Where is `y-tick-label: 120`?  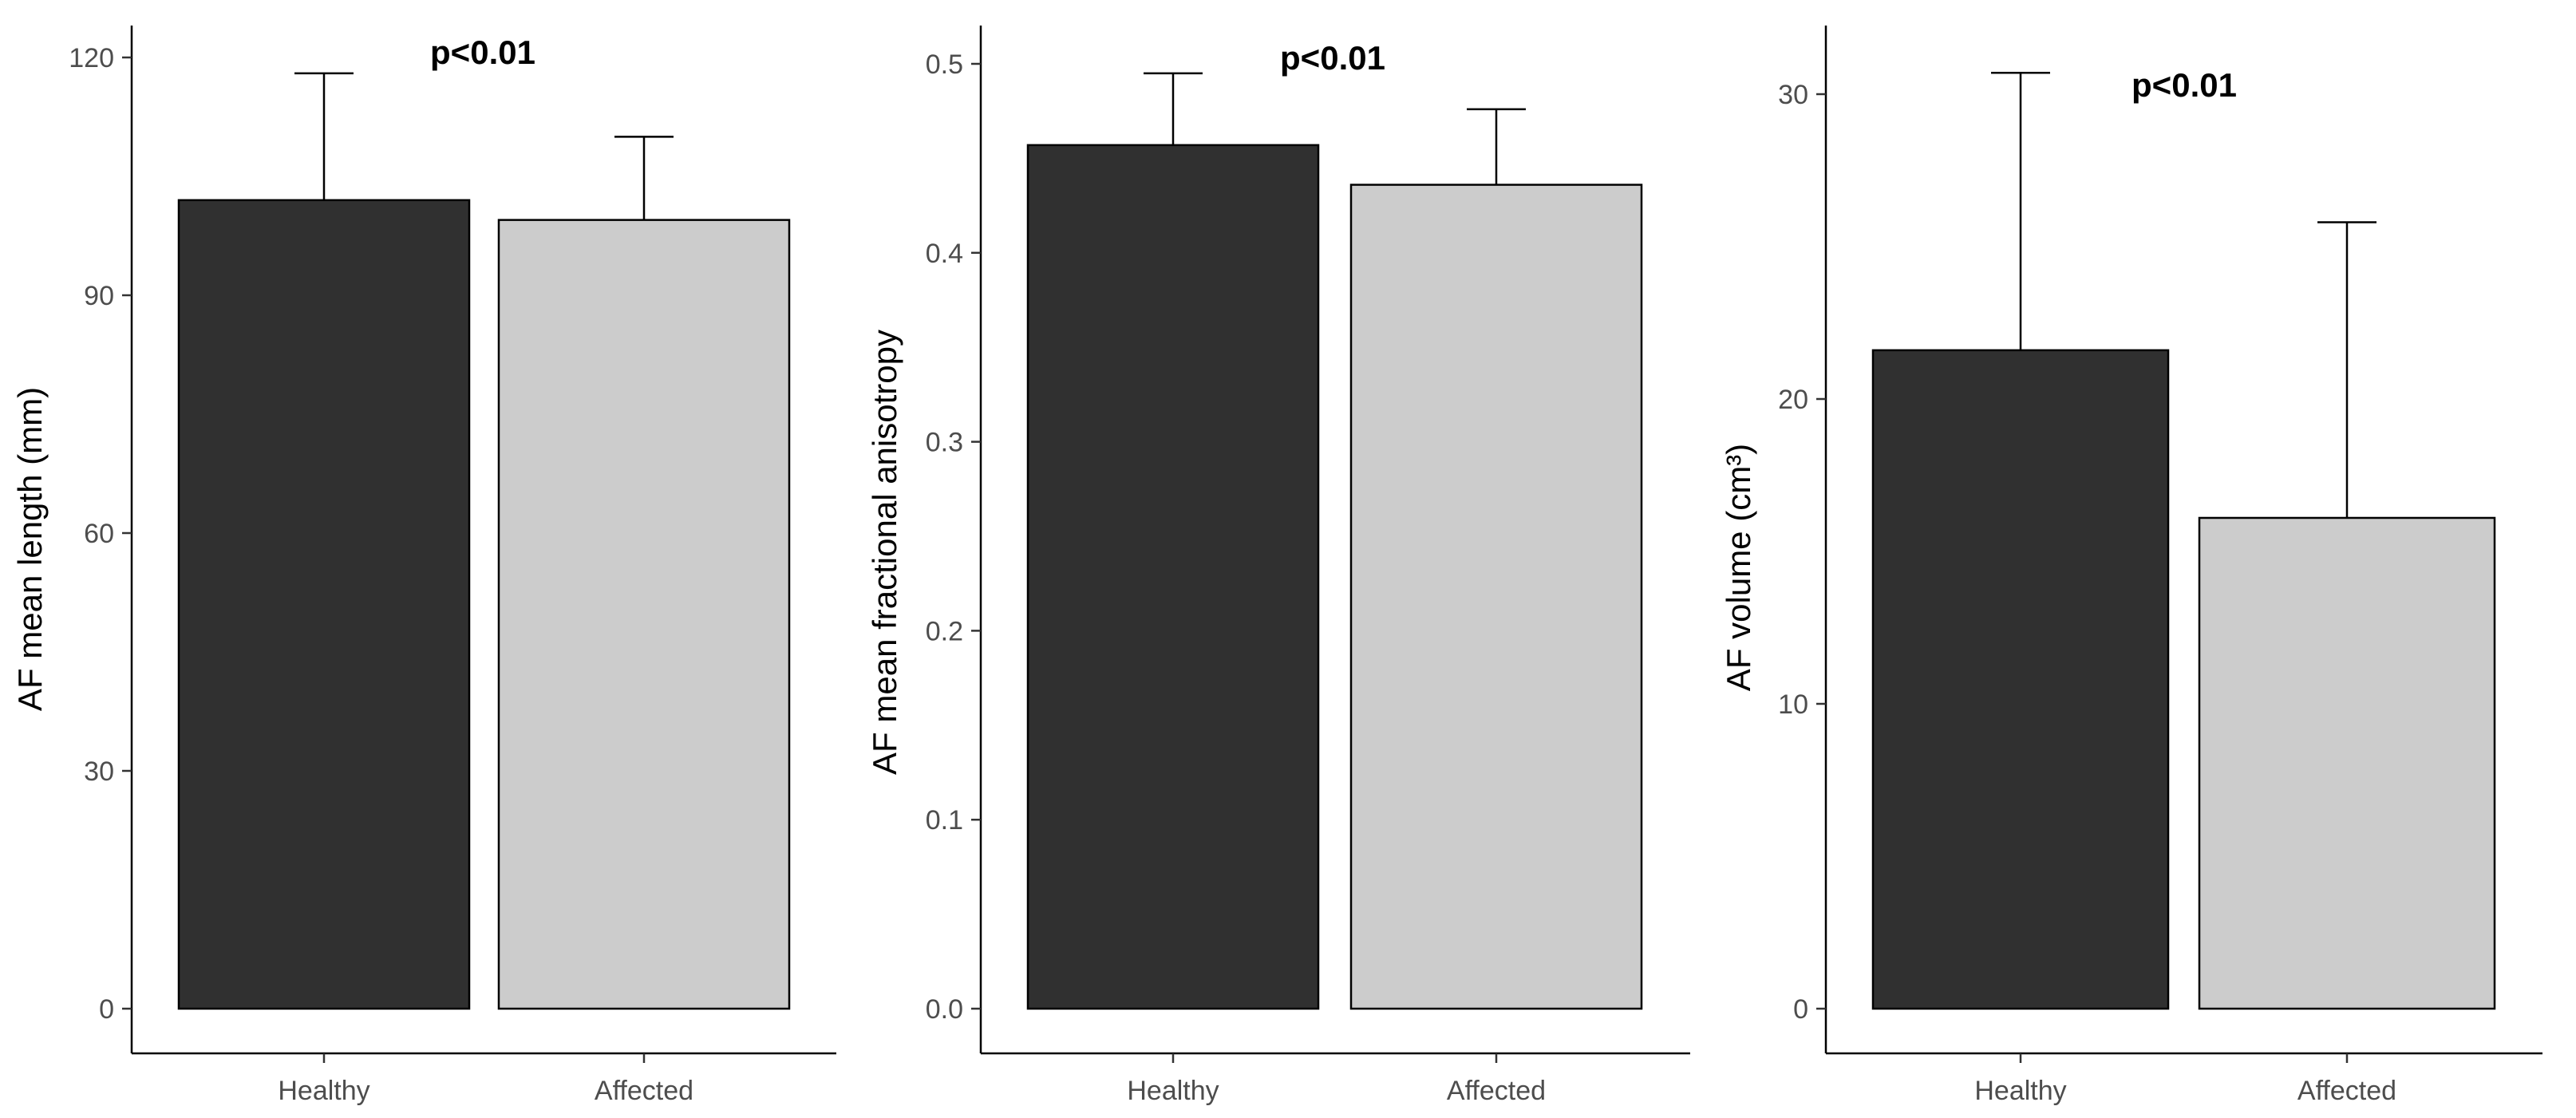
y-tick-label: 120 is located at coordinates (91, 58).